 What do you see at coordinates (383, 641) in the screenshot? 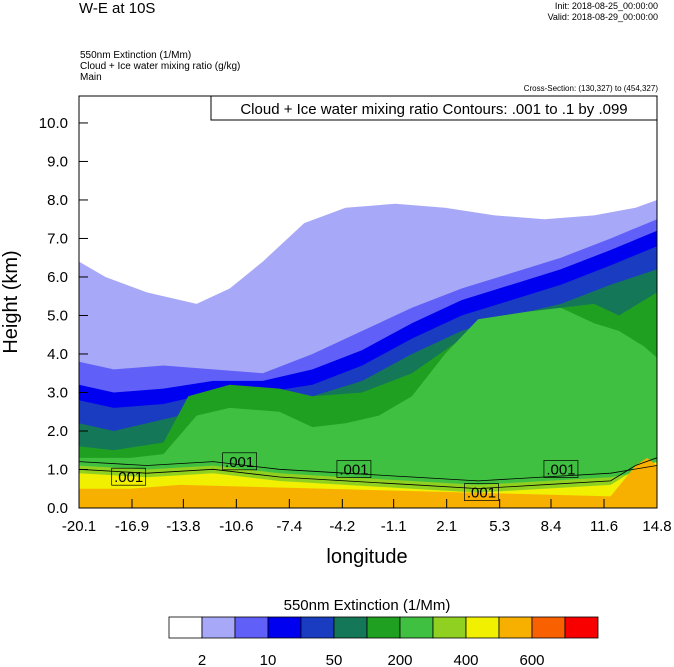
I see `colorbar: 2 10 50 200 400 600` at bounding box center [383, 641].